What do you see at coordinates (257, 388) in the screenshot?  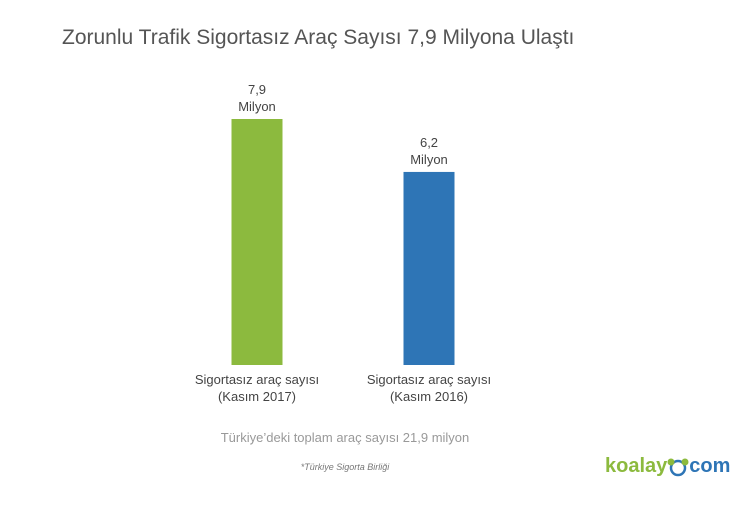 I see `x-tick-label: Sigortasız araç sayısı (Kasım 2017)` at bounding box center [257, 388].